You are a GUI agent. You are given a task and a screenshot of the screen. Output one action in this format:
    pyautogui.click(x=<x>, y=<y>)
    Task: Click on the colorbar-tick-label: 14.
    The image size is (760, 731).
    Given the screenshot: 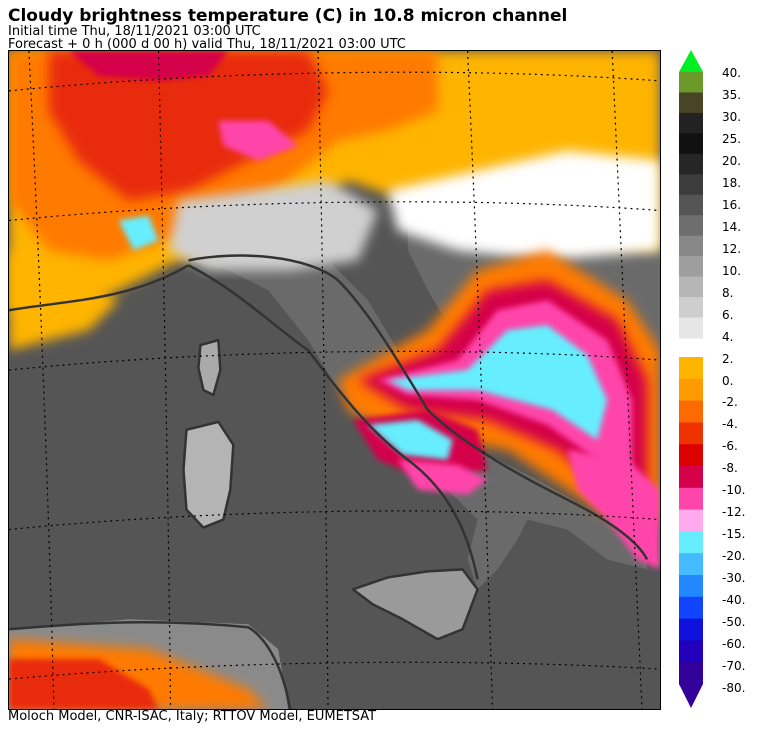 What is the action you would take?
    pyautogui.click(x=732, y=226)
    